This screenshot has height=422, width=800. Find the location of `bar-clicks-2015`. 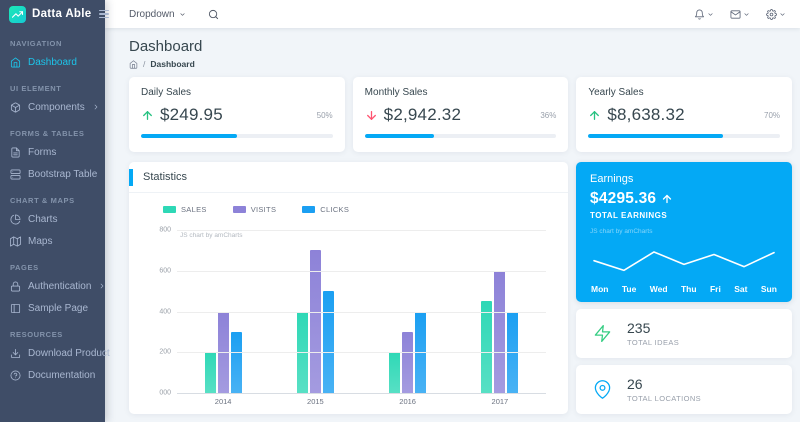

bar-clicks-2015 is located at coordinates (328, 342).